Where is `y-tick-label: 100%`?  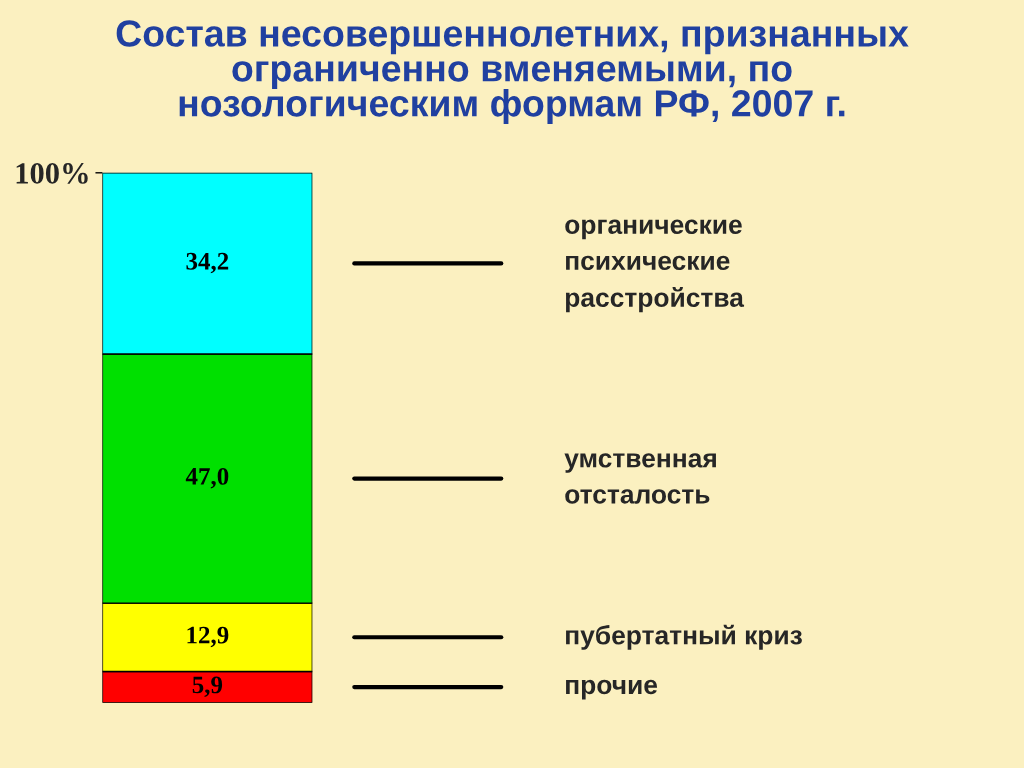
y-tick-label: 100% is located at coordinates (52, 173).